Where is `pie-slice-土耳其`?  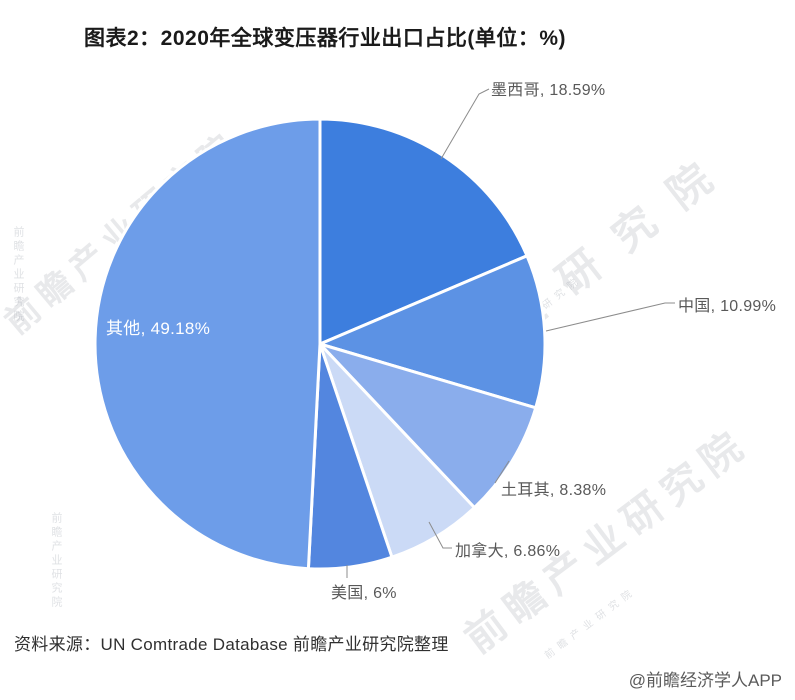
pie-slice-土耳其 is located at coordinates (428, 426).